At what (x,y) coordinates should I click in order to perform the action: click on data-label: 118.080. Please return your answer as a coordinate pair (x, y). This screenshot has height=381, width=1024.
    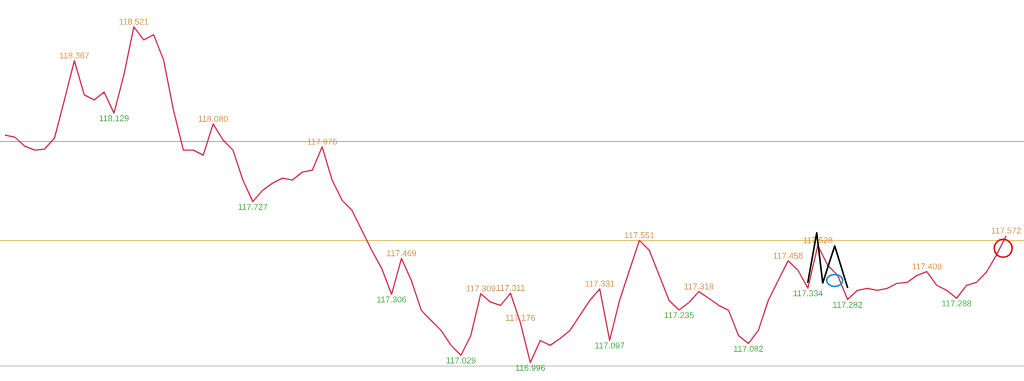
    Looking at the image, I should click on (213, 118).